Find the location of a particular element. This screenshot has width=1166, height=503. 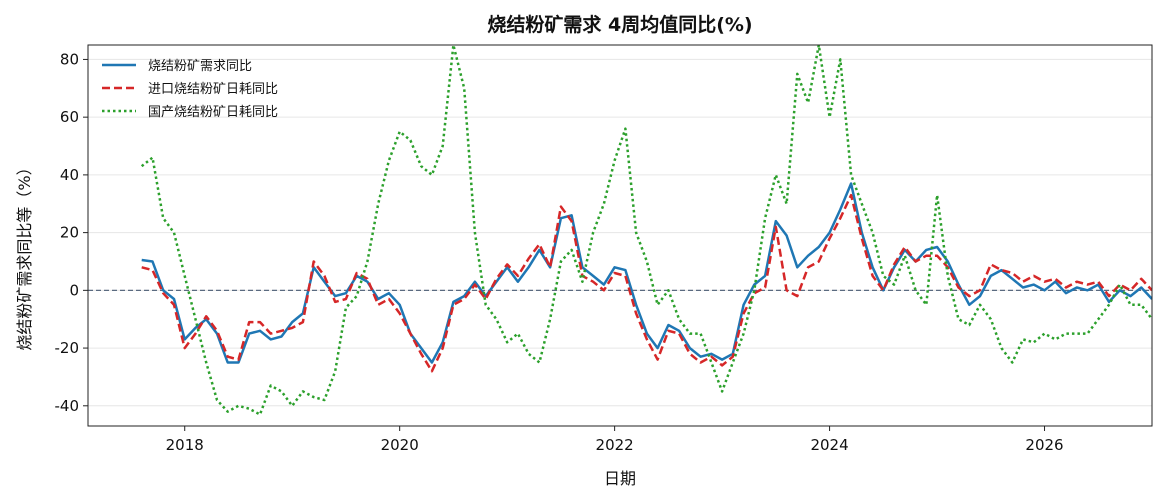

y-tick-label: -20 is located at coordinates (67, 348).